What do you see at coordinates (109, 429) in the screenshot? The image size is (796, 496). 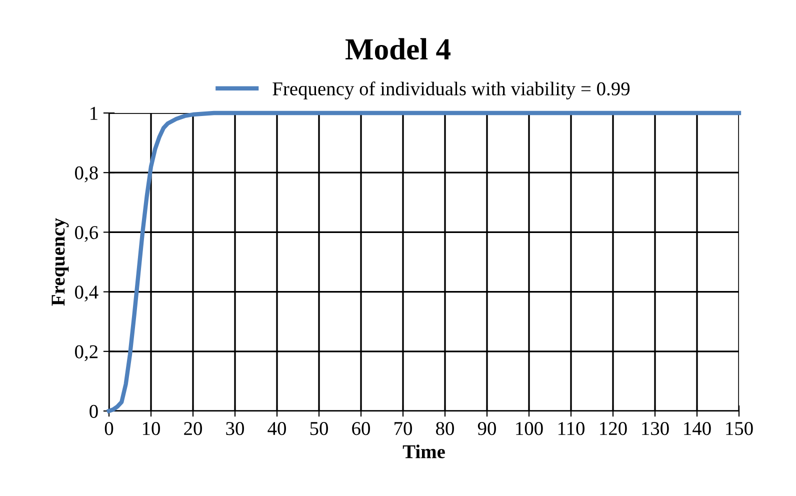 I see `x-tick-label: 0` at bounding box center [109, 429].